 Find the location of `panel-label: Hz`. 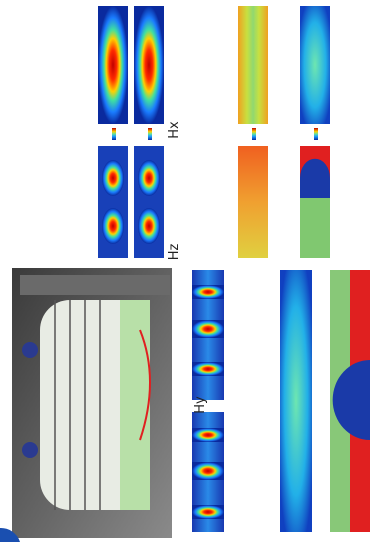

panel-label: Hz is located at coordinates (174, 252).